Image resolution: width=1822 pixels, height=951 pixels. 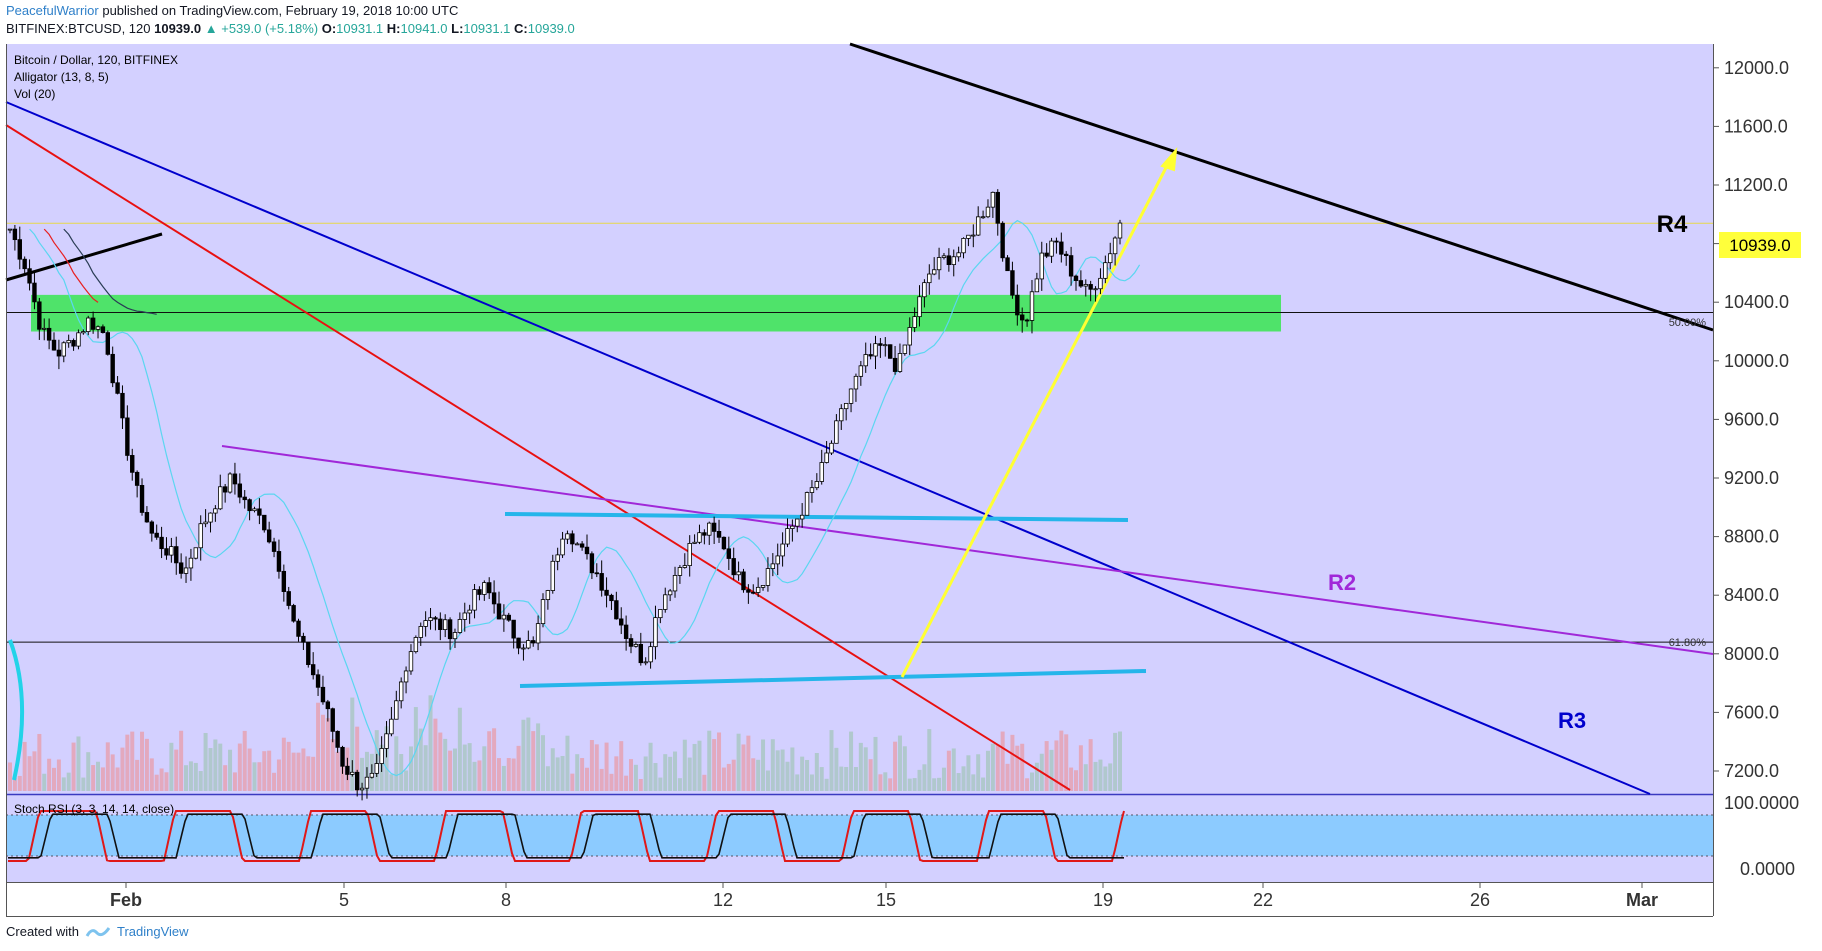 I want to click on y-tick-label: 7600.0, so click(x=1751, y=712).